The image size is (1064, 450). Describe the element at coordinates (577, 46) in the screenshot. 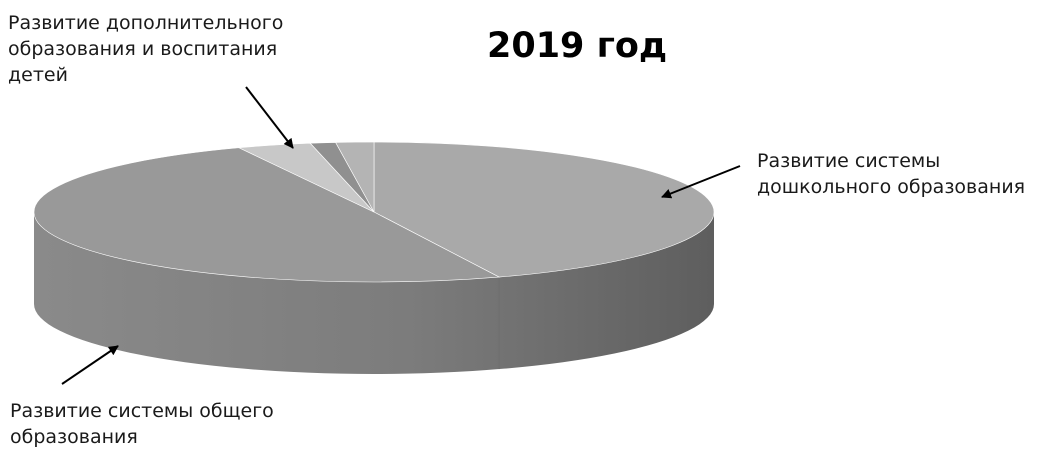

I see `chart-title: 2019 год` at that location.